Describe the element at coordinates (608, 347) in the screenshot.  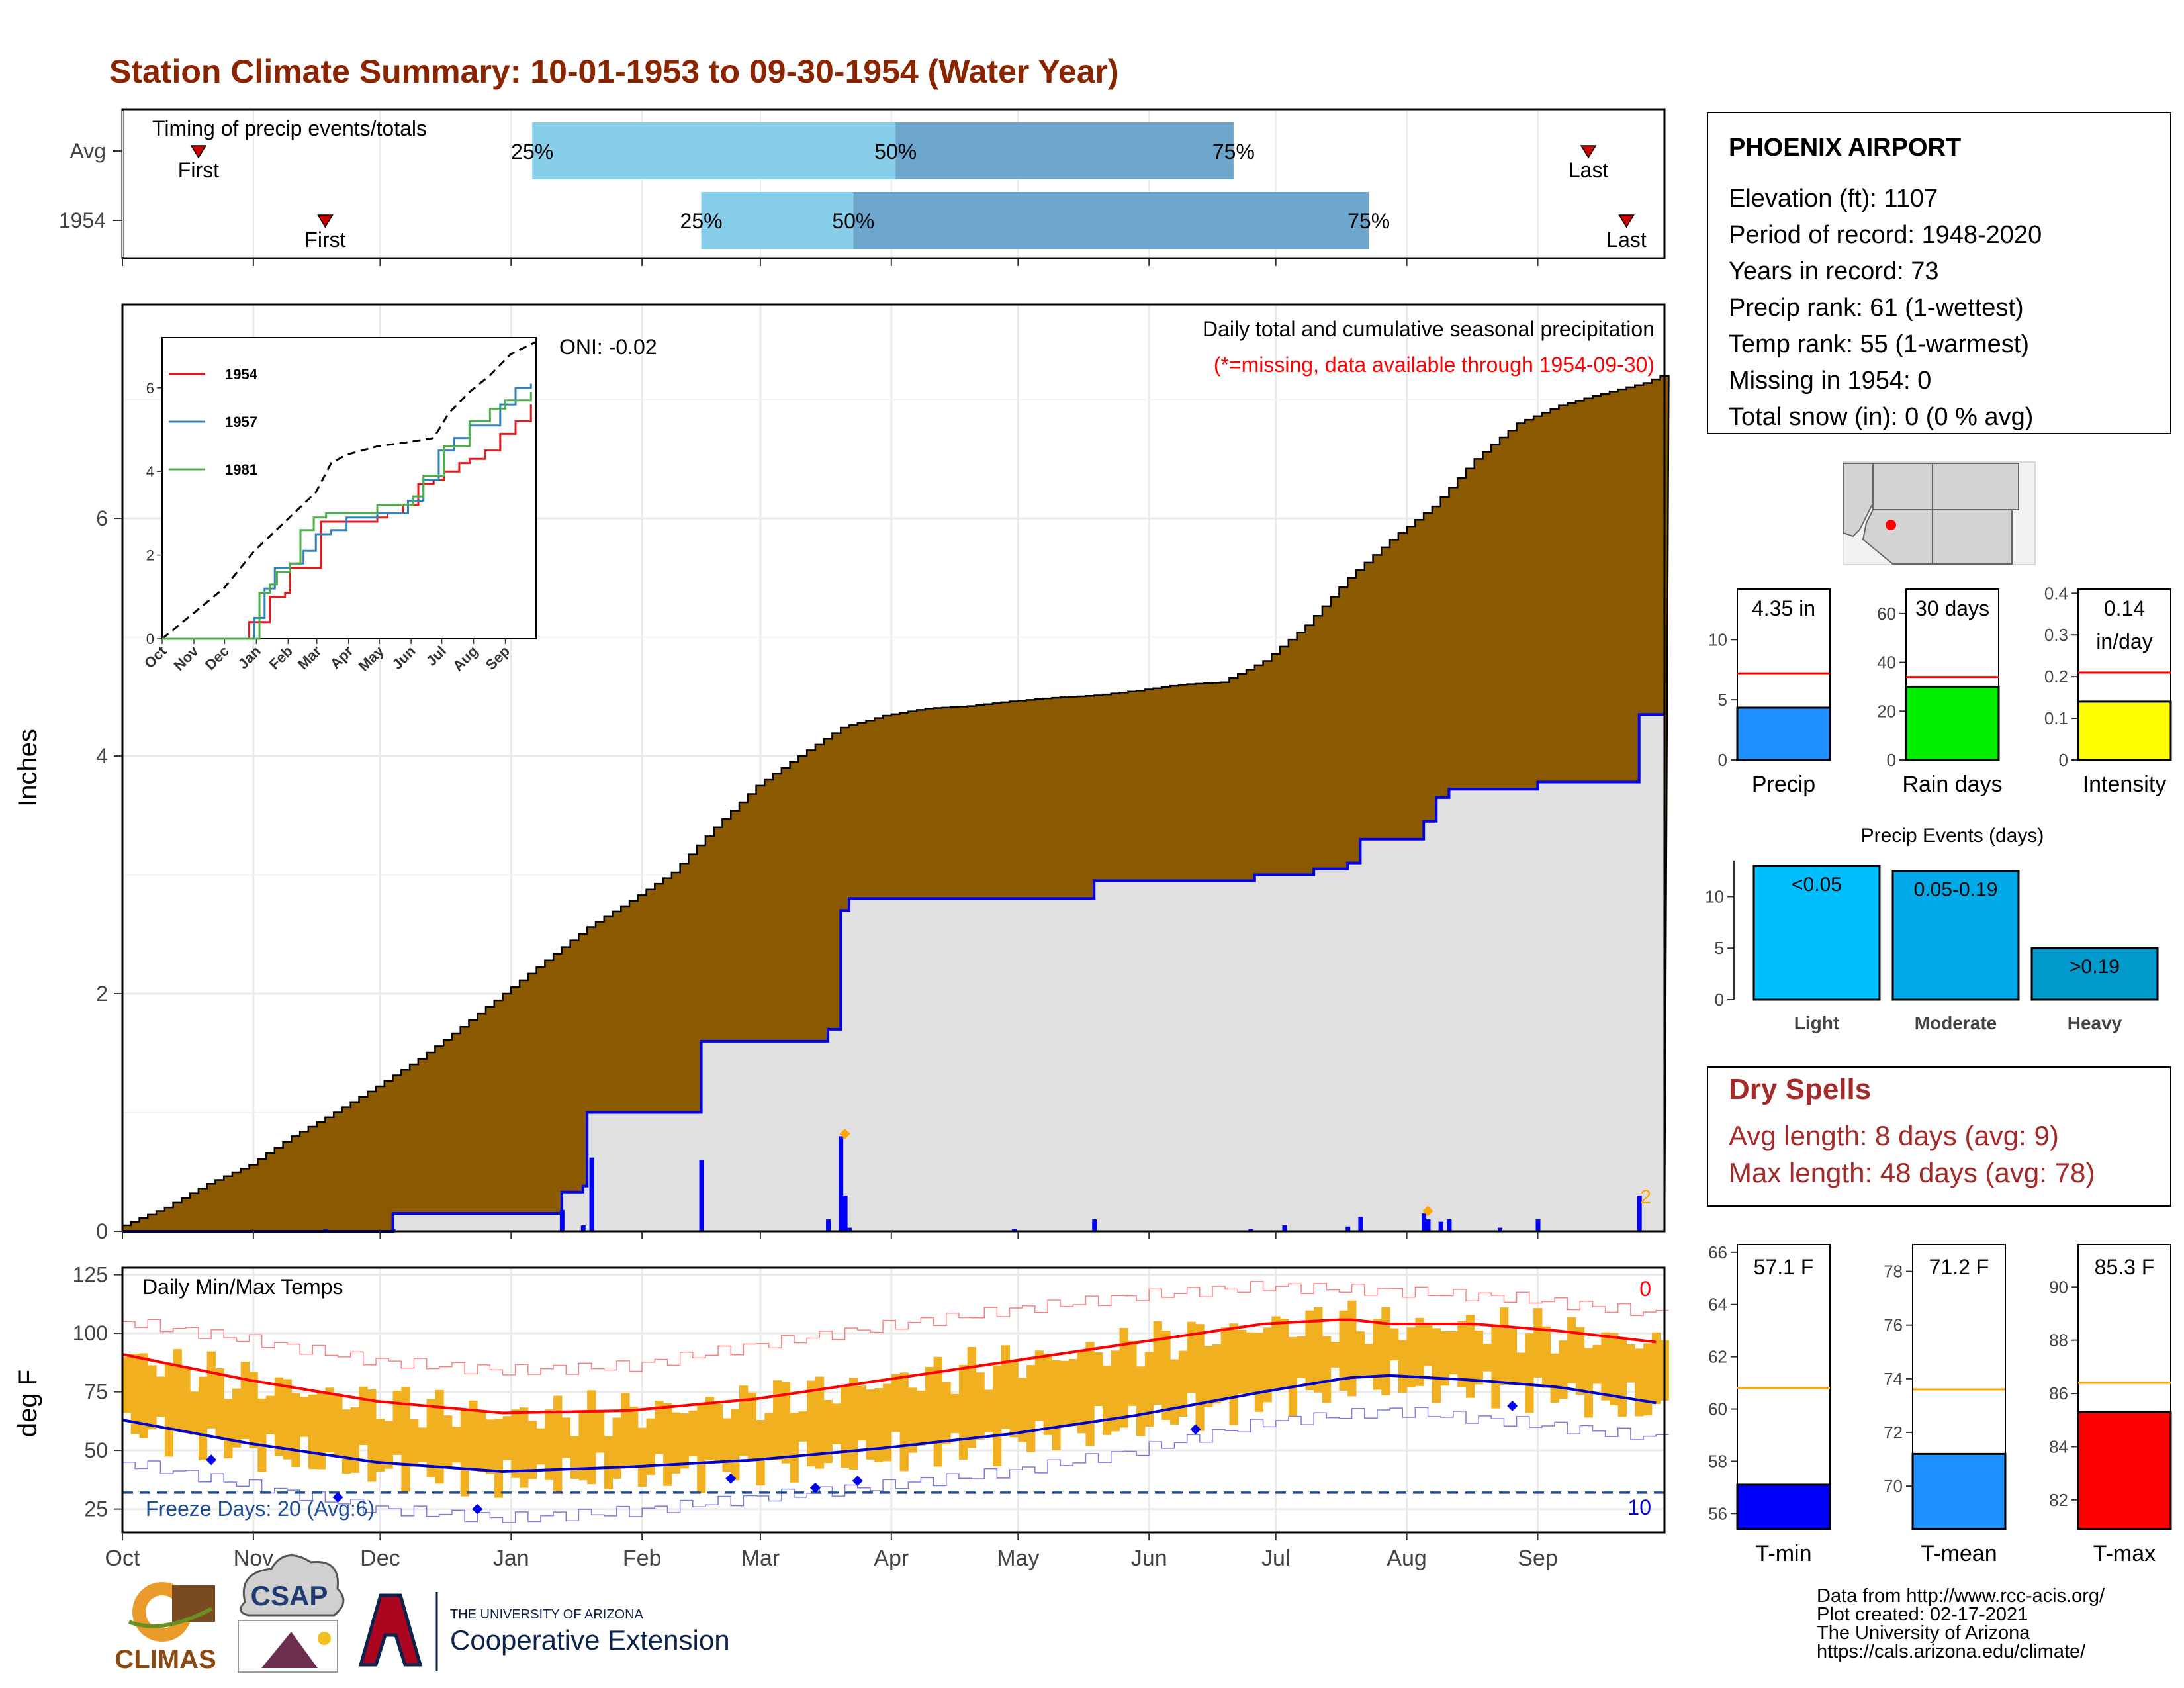
I see `oni-label: ONI: -0.02` at that location.